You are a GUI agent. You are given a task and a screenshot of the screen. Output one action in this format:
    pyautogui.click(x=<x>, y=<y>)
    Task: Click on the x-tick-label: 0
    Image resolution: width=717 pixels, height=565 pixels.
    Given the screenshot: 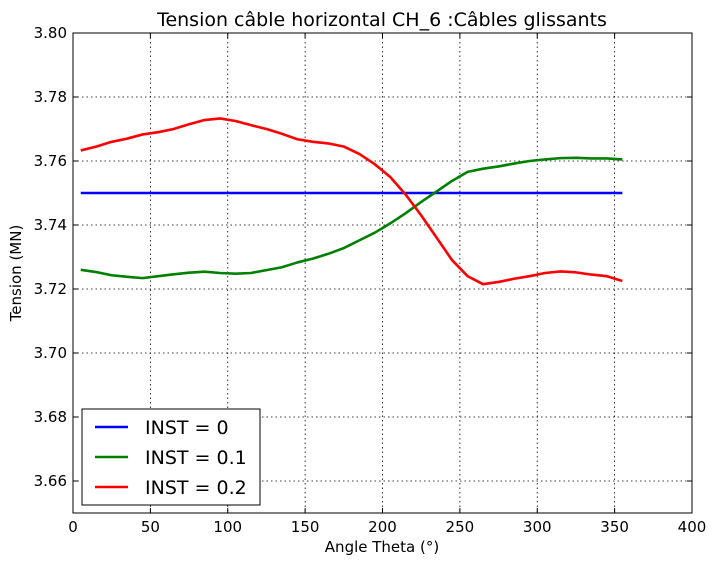 What is the action you would take?
    pyautogui.click(x=73, y=527)
    